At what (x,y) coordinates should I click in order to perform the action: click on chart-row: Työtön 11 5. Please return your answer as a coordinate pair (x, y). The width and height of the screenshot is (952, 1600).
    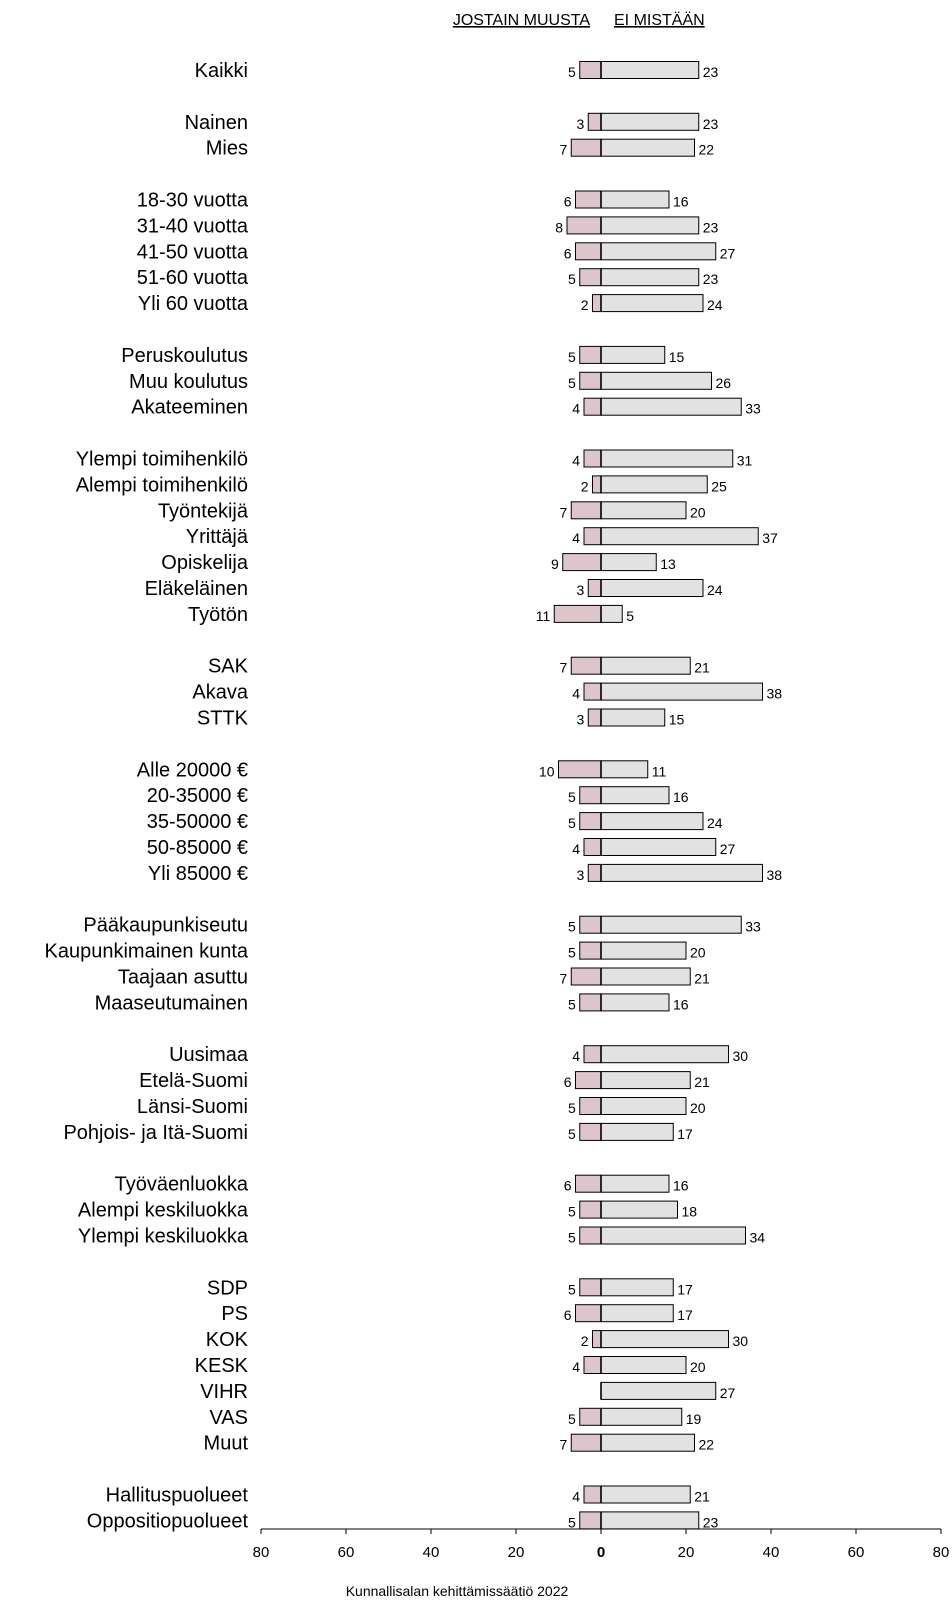
    Looking at the image, I should click on (411, 615).